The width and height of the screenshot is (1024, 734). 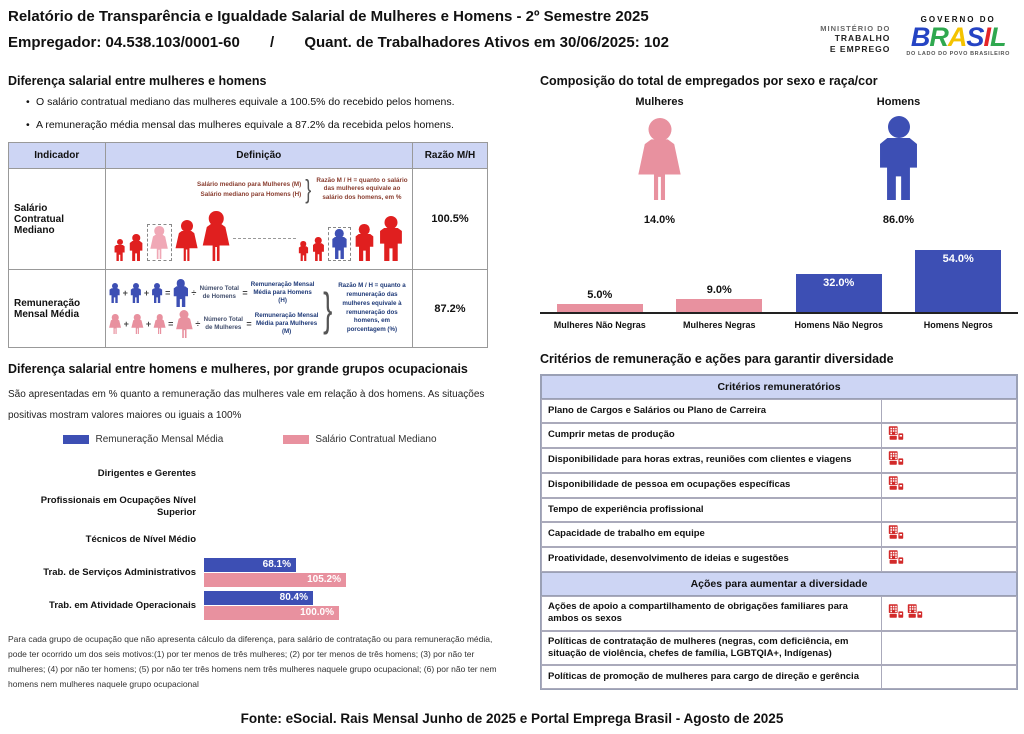 What do you see at coordinates (450, 308) in the screenshot?
I see `ratio-mean-remuneration: 87.2%` at bounding box center [450, 308].